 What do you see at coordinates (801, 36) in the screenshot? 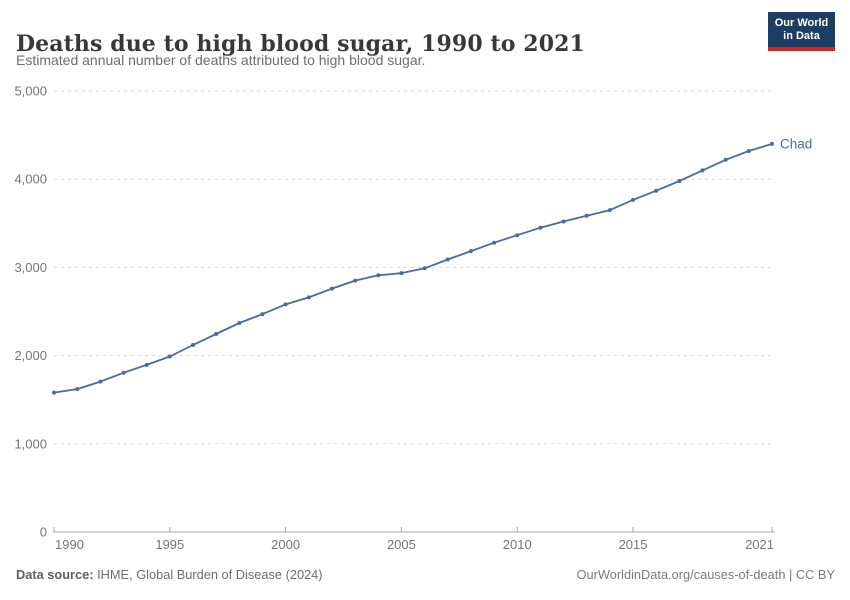
I see `owid-logo-line2: in Data` at bounding box center [801, 36].